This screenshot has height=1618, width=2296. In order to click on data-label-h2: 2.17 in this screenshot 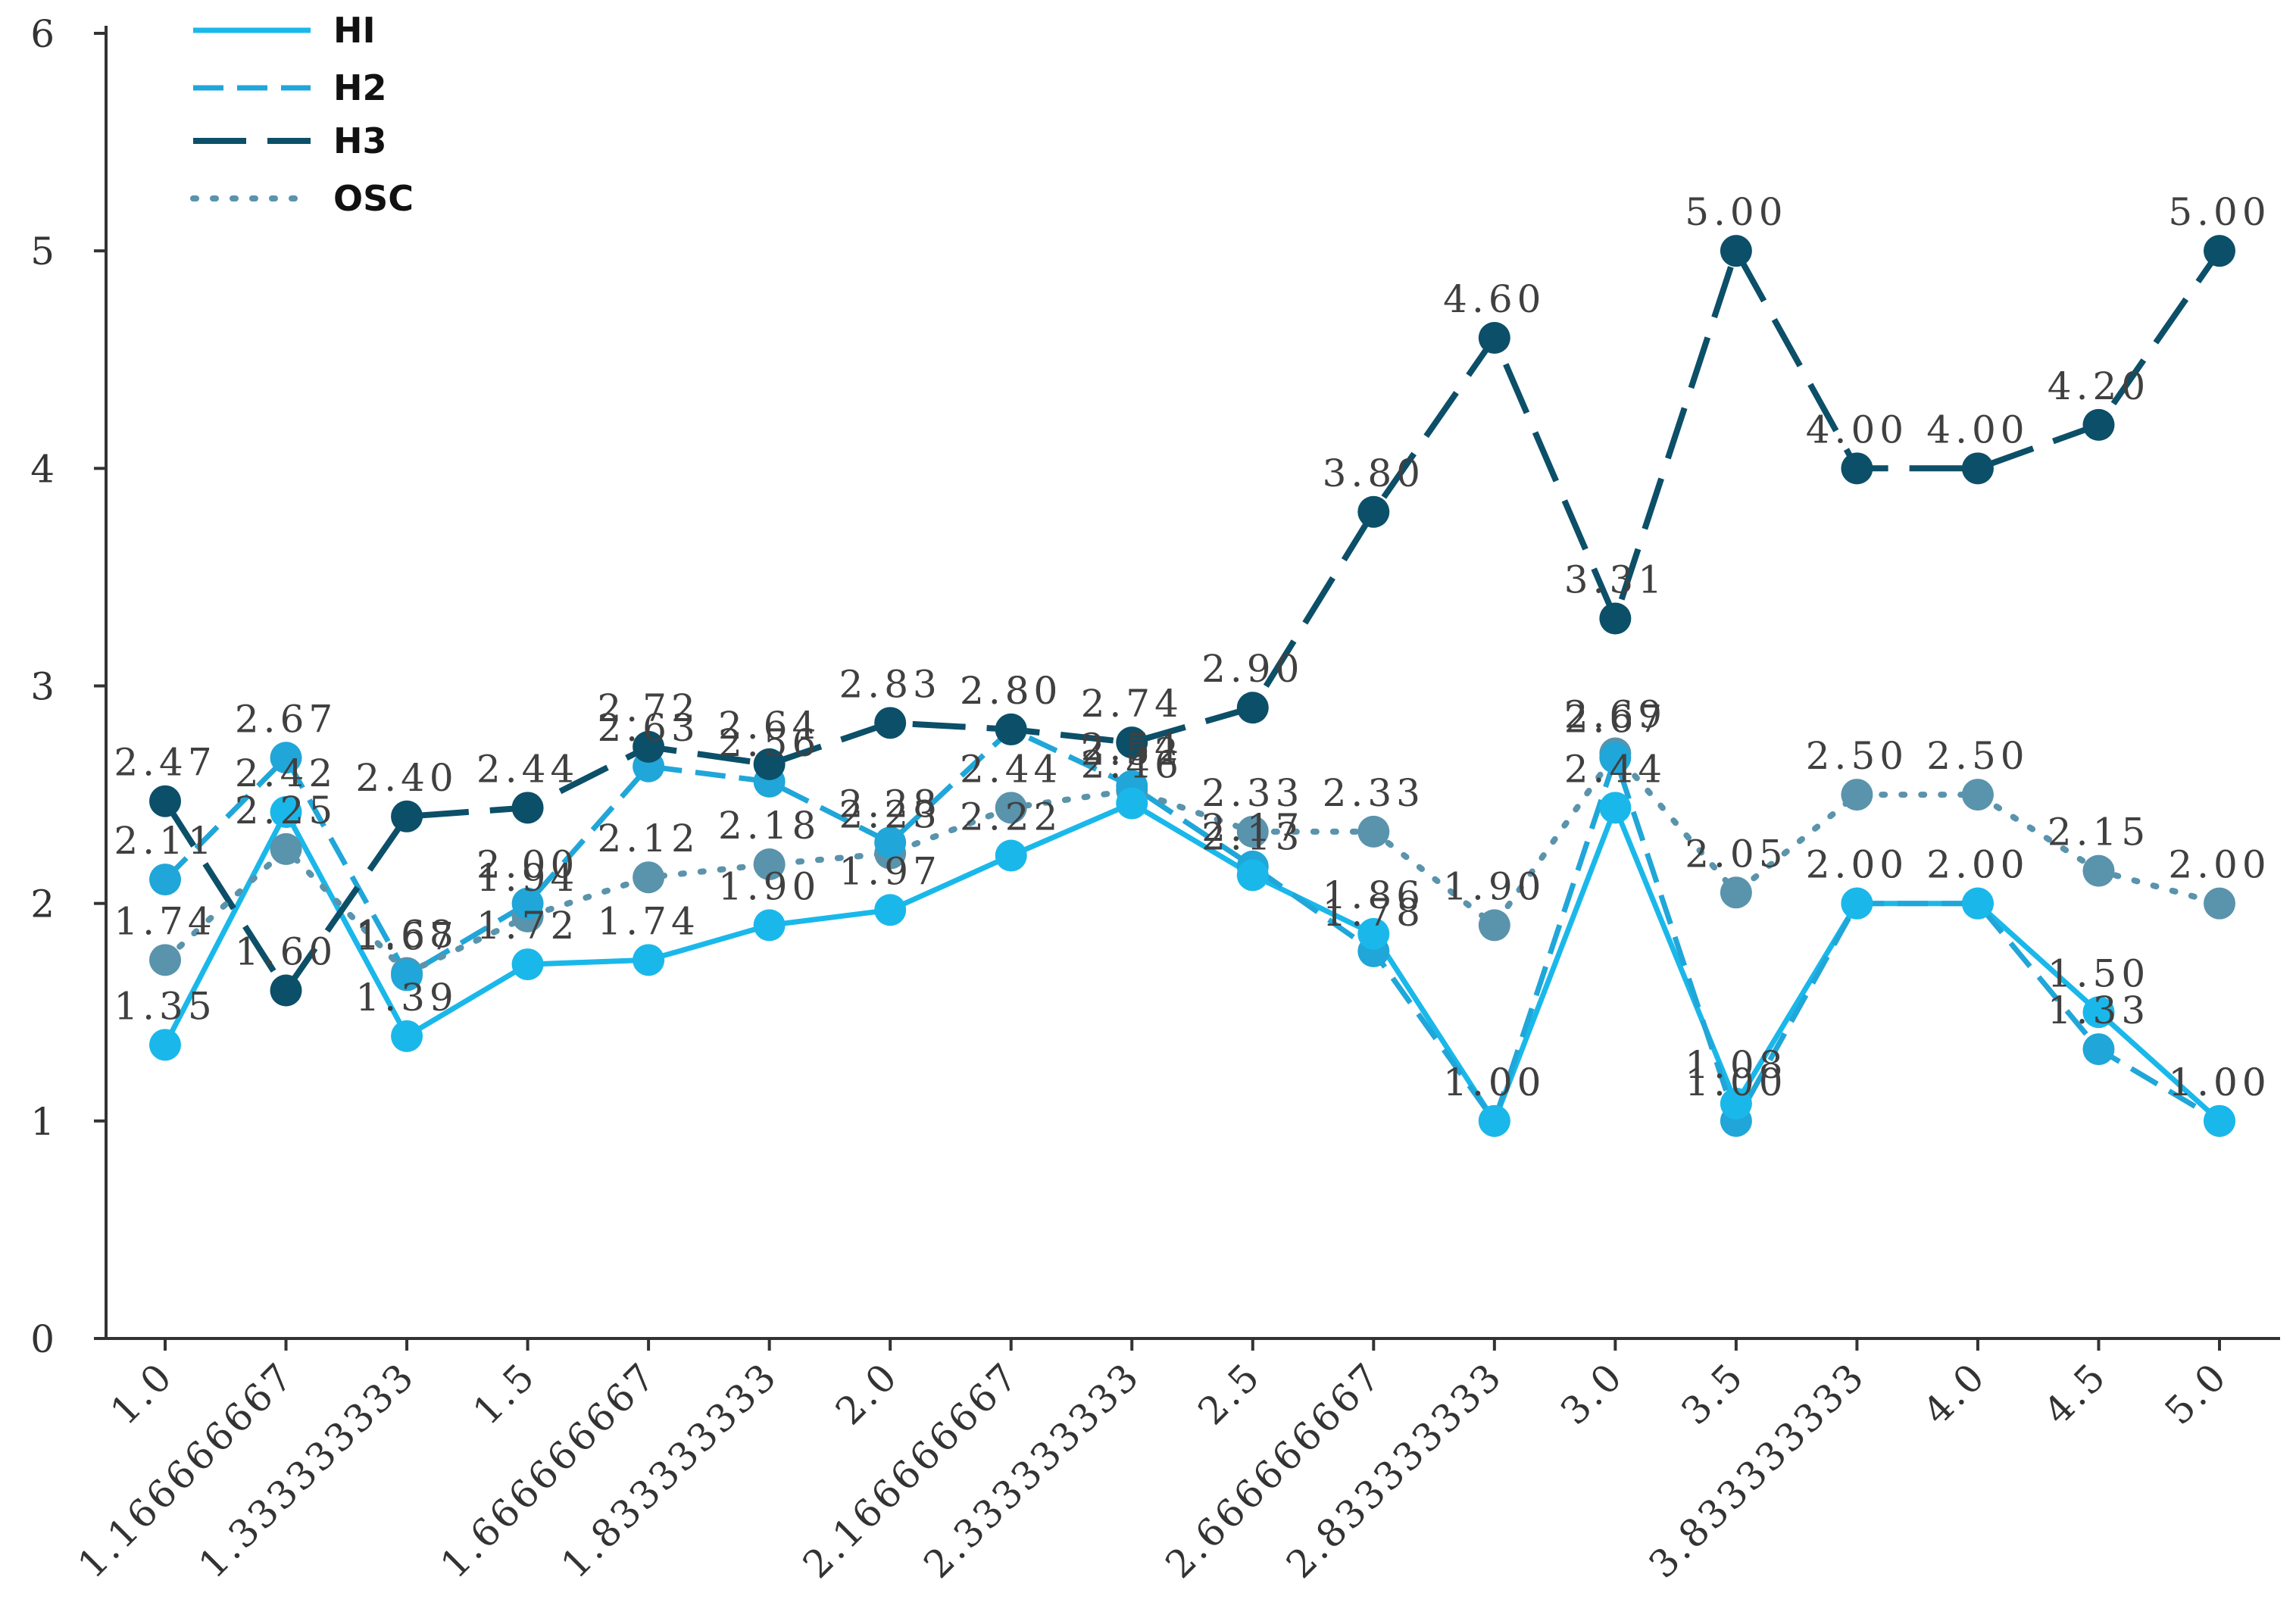, I will do `click(1252, 828)`.